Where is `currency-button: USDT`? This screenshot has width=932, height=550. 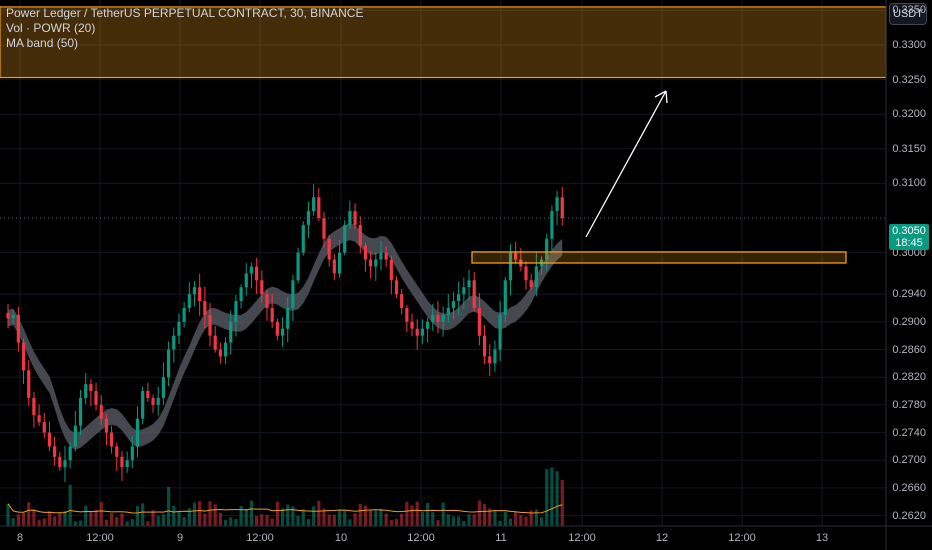
currency-button: USDT is located at coordinates (908, 14).